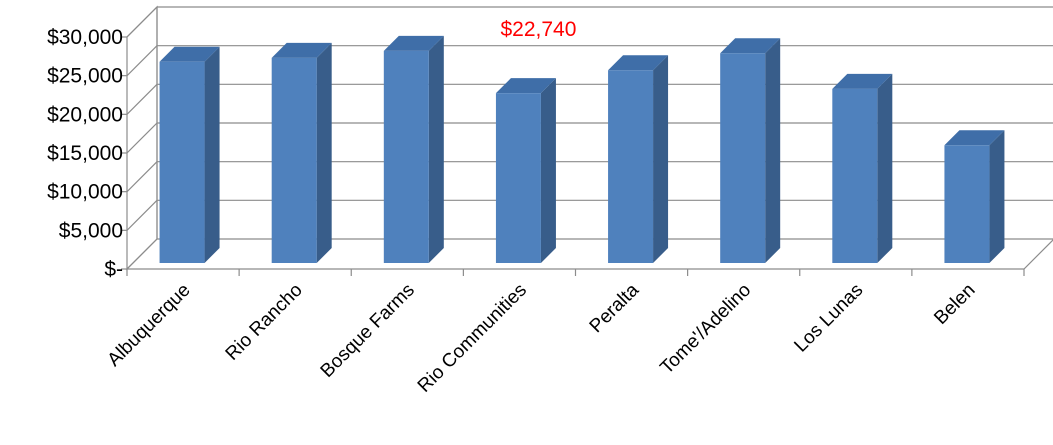 The height and width of the screenshot is (445, 1053). What do you see at coordinates (705, 329) in the screenshot?
I see `x-tick-label: Tome'/Adelino` at bounding box center [705, 329].